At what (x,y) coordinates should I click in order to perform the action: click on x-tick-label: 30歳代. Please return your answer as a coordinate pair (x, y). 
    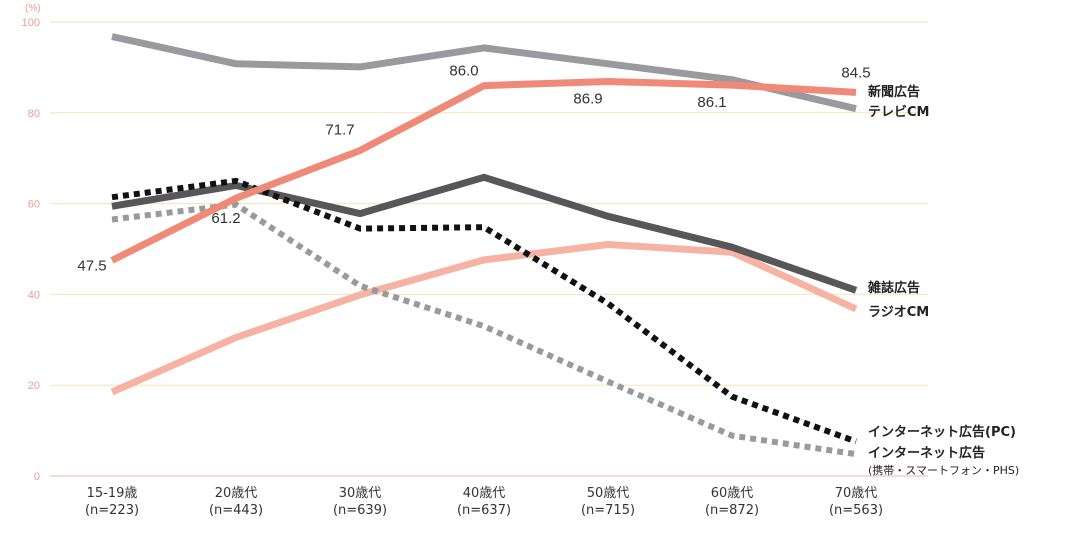
    Looking at the image, I should click on (360, 493).